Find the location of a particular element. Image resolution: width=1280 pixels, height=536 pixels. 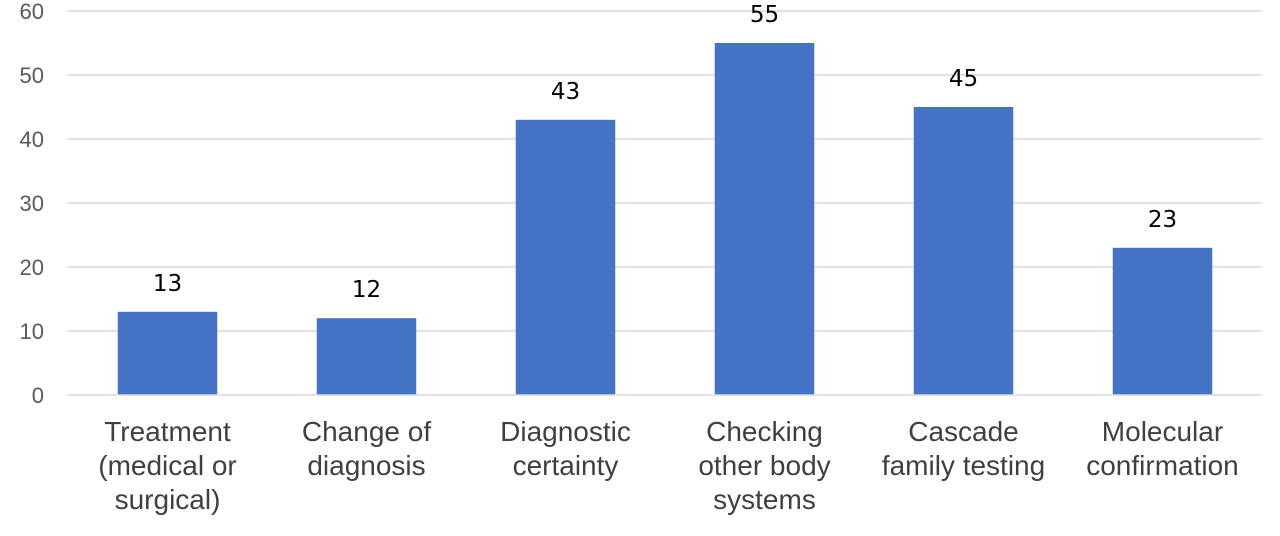

category-label: Checking other body systems is located at coordinates (764, 465).